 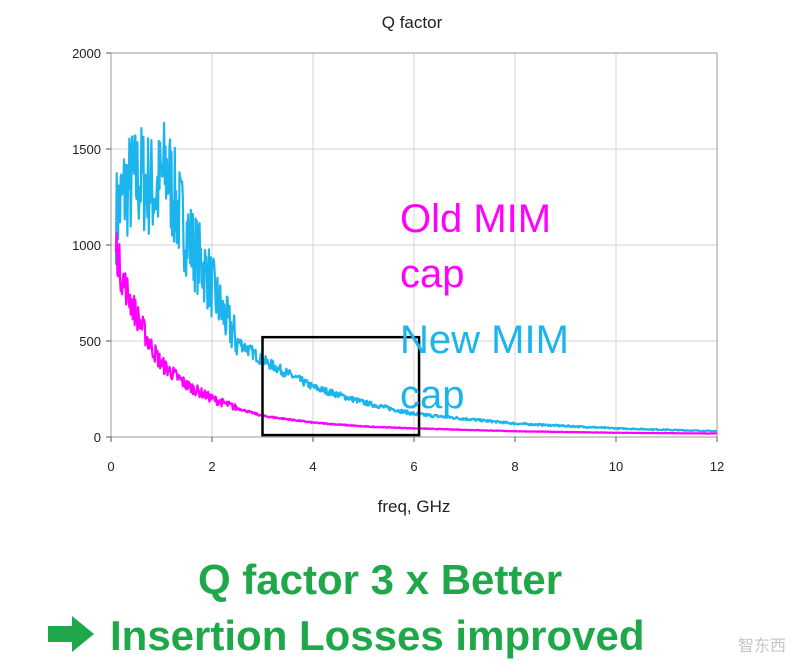 I want to click on headline-insertion-losses: Insertion Losses improved, so click(x=424, y=636).